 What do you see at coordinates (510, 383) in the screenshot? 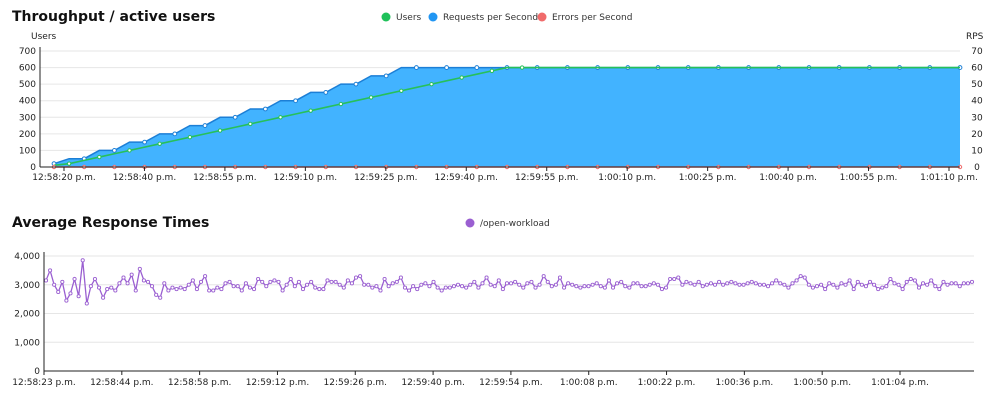
I see `x-tick-label: 12:59:54 p.m.` at bounding box center [510, 383].